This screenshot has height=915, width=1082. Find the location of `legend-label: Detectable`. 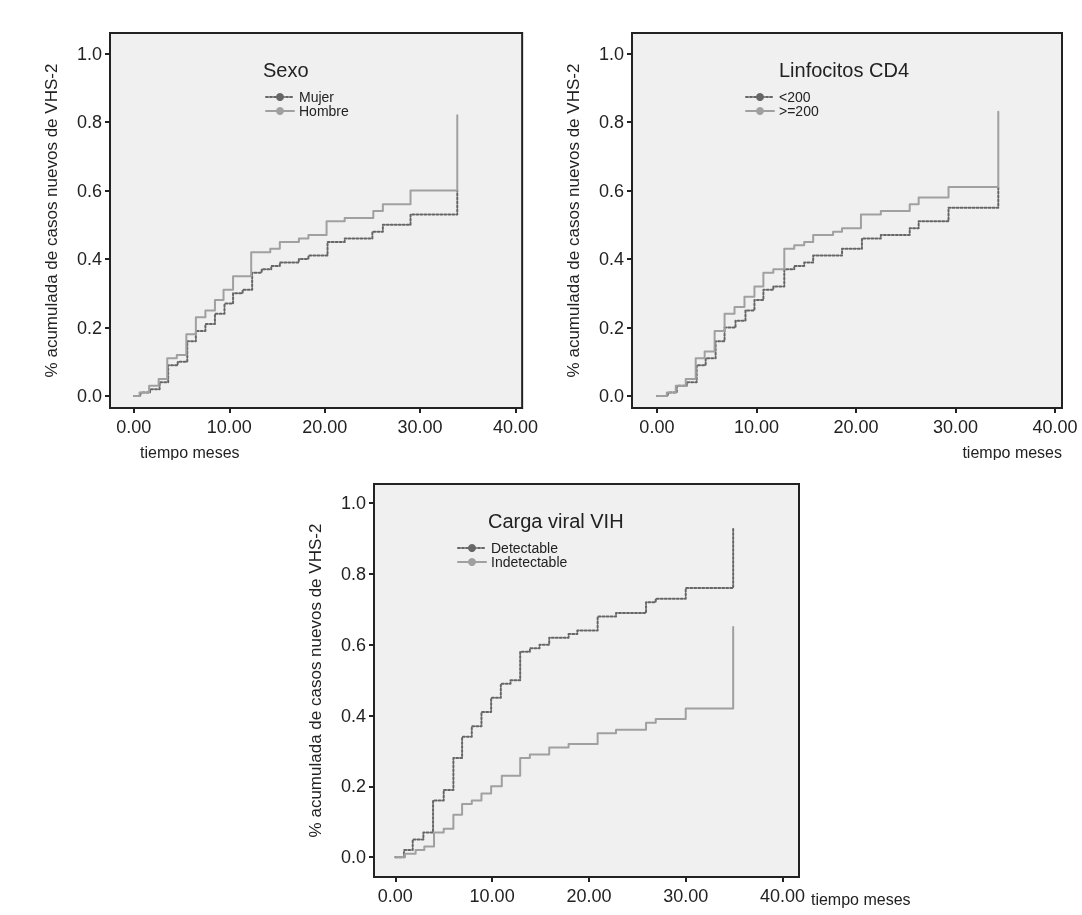

legend-label: Detectable is located at coordinates (525, 548).